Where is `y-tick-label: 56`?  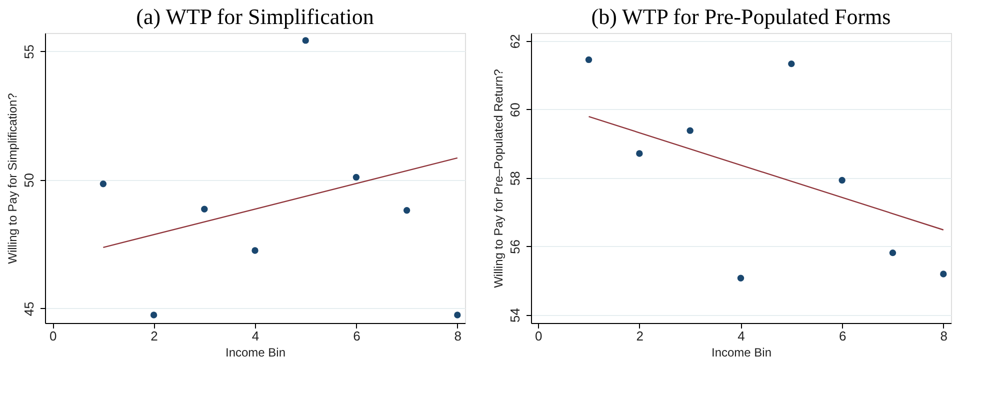
y-tick-label: 56 is located at coordinates (515, 247).